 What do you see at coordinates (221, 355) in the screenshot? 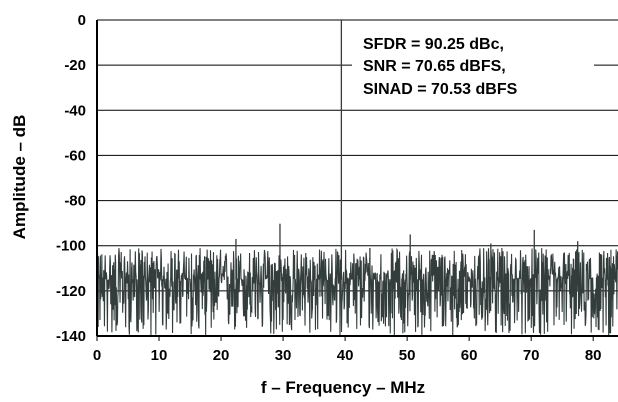
I see `x-tick-label: 20` at bounding box center [221, 355].